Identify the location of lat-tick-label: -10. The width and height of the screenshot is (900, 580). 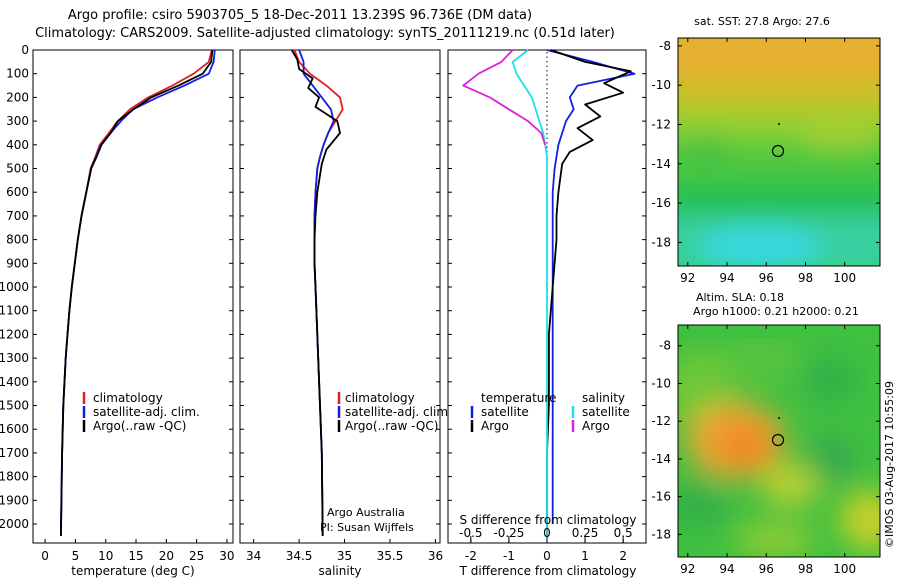
(661, 85).